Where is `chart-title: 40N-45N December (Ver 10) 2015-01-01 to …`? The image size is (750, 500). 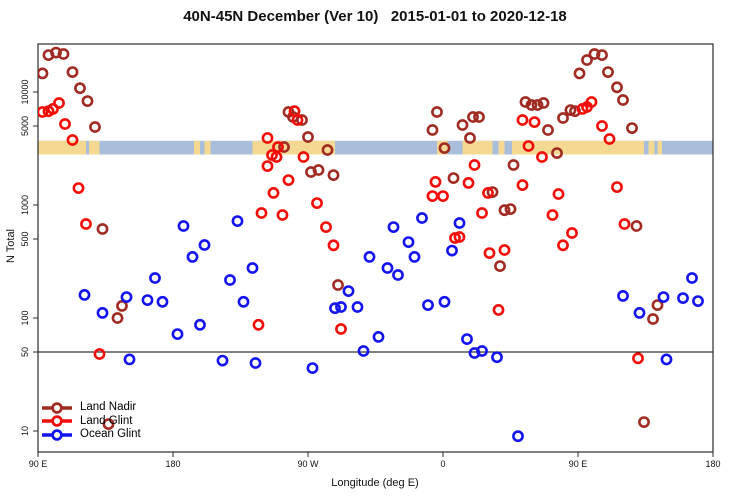
chart-title: 40N-45N December (Ver 10) 2015-01-01 to … is located at coordinates (375, 16).